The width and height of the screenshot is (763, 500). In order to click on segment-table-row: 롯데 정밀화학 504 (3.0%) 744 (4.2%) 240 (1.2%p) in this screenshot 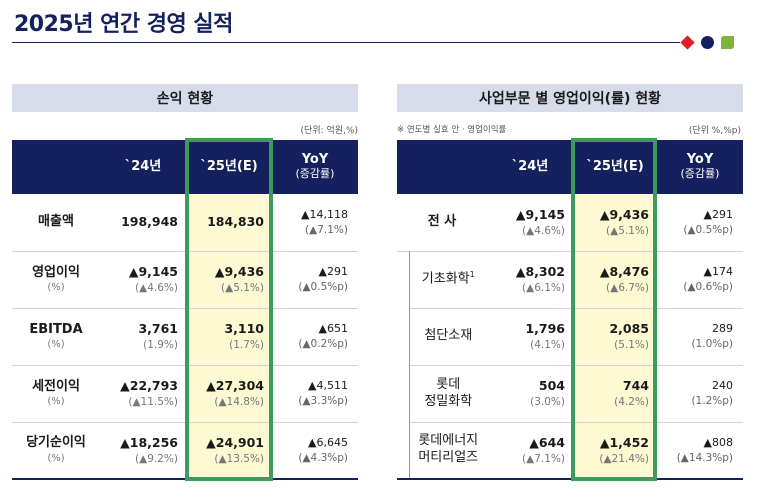, I will do `click(570, 393)`.